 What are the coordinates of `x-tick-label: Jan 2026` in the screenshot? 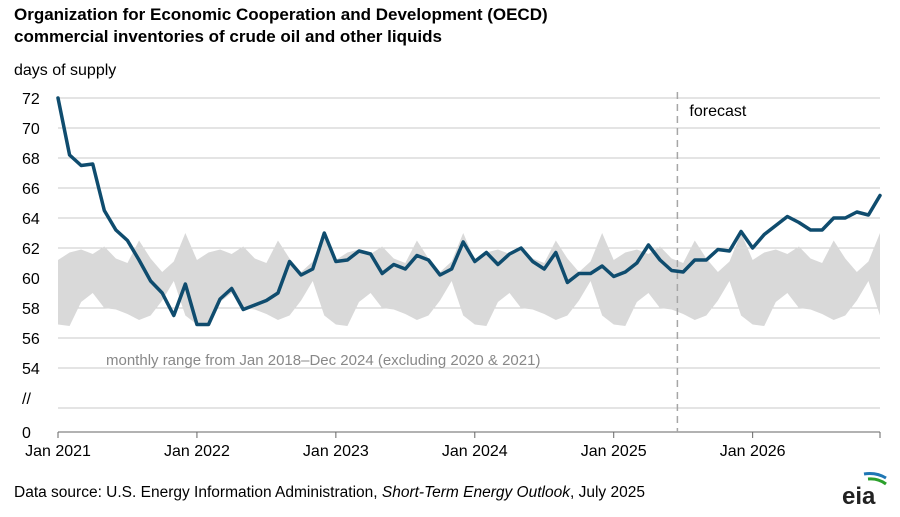 It's located at (753, 451).